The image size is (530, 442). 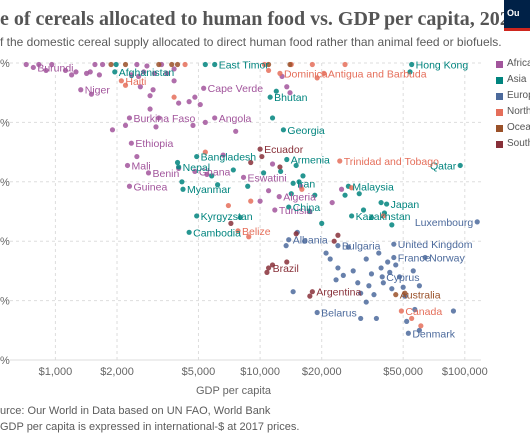 I want to click on point-hong-kong, so click(x=412, y=64).